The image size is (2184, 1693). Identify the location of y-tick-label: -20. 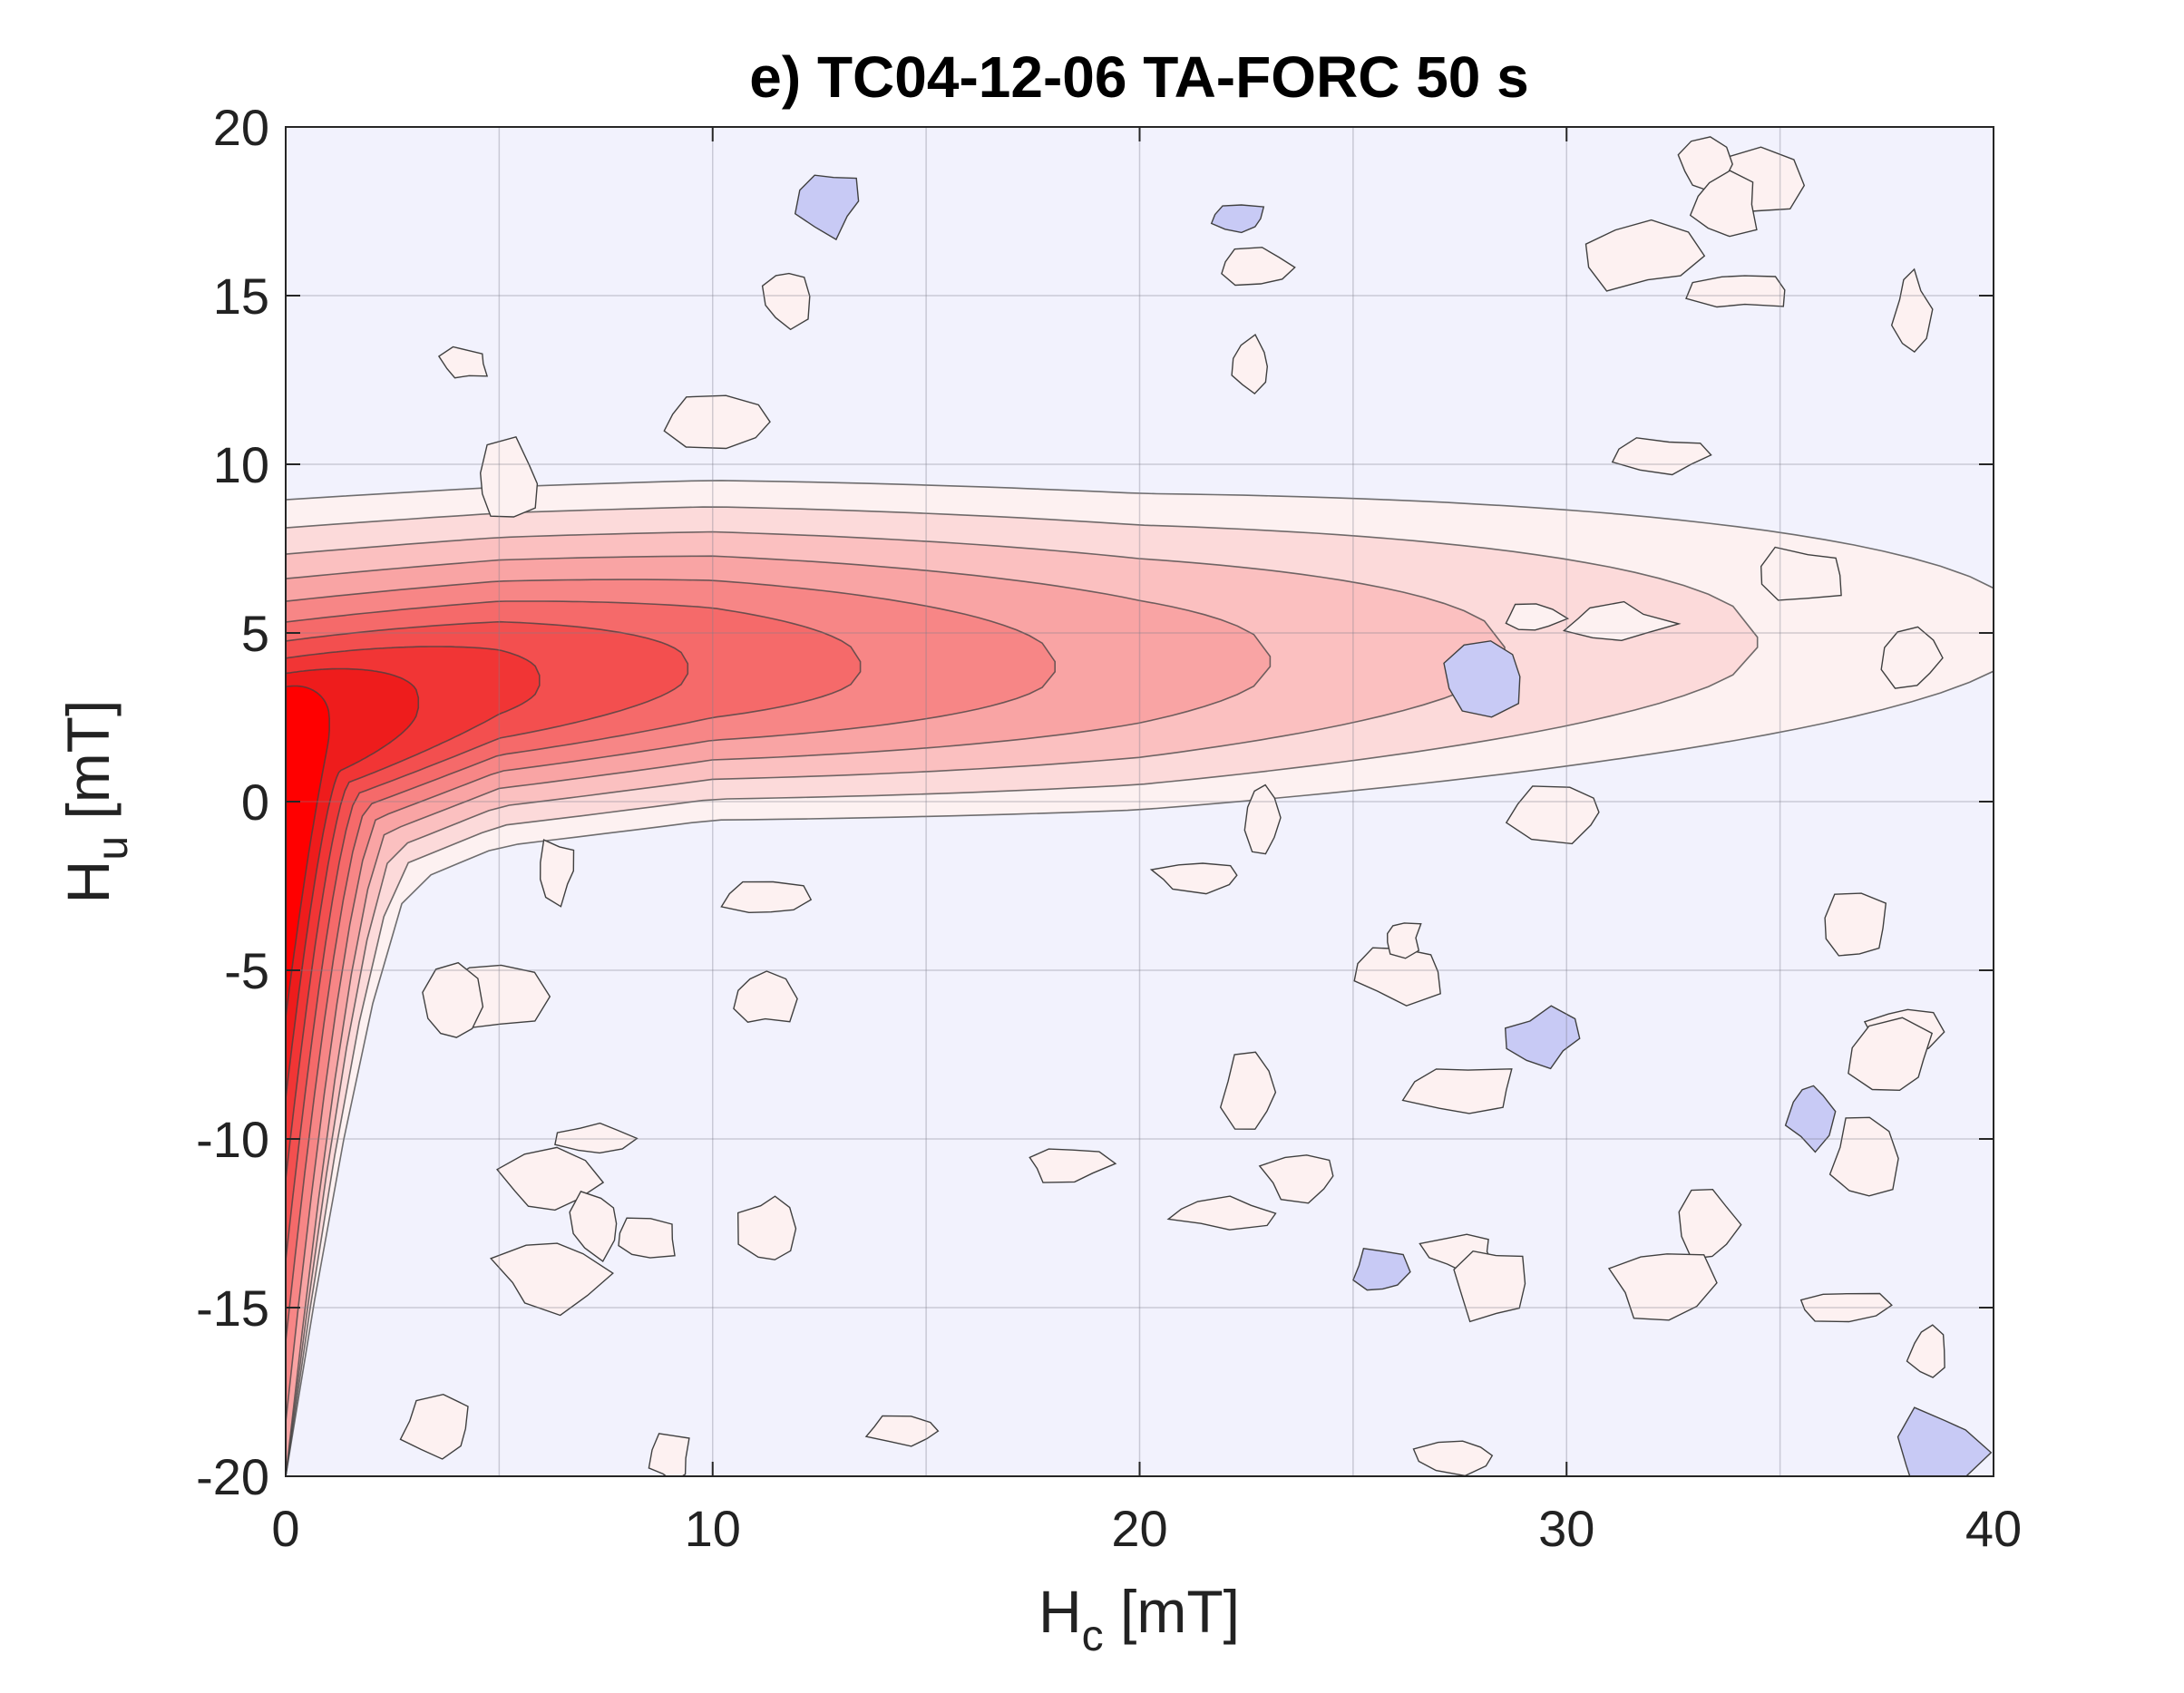
(232, 1476).